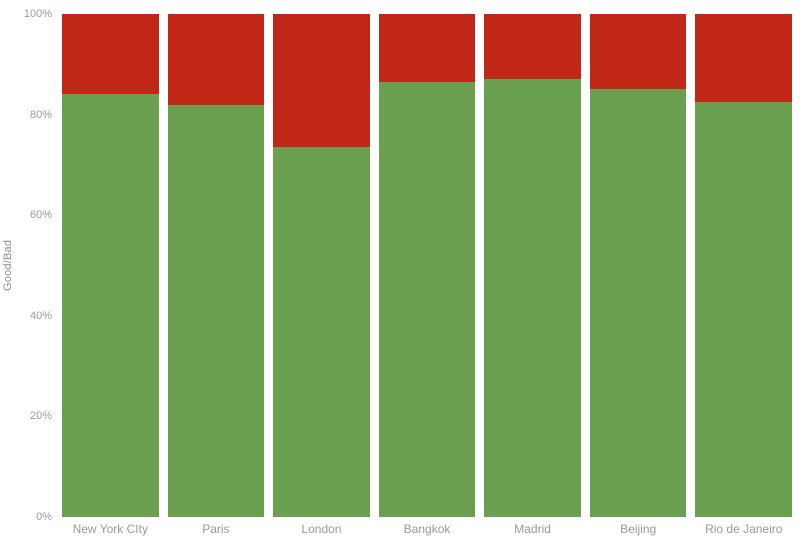 The image size is (800, 547). What do you see at coordinates (744, 529) in the screenshot?
I see `x-tick-label: Rio de Janeiro` at bounding box center [744, 529].